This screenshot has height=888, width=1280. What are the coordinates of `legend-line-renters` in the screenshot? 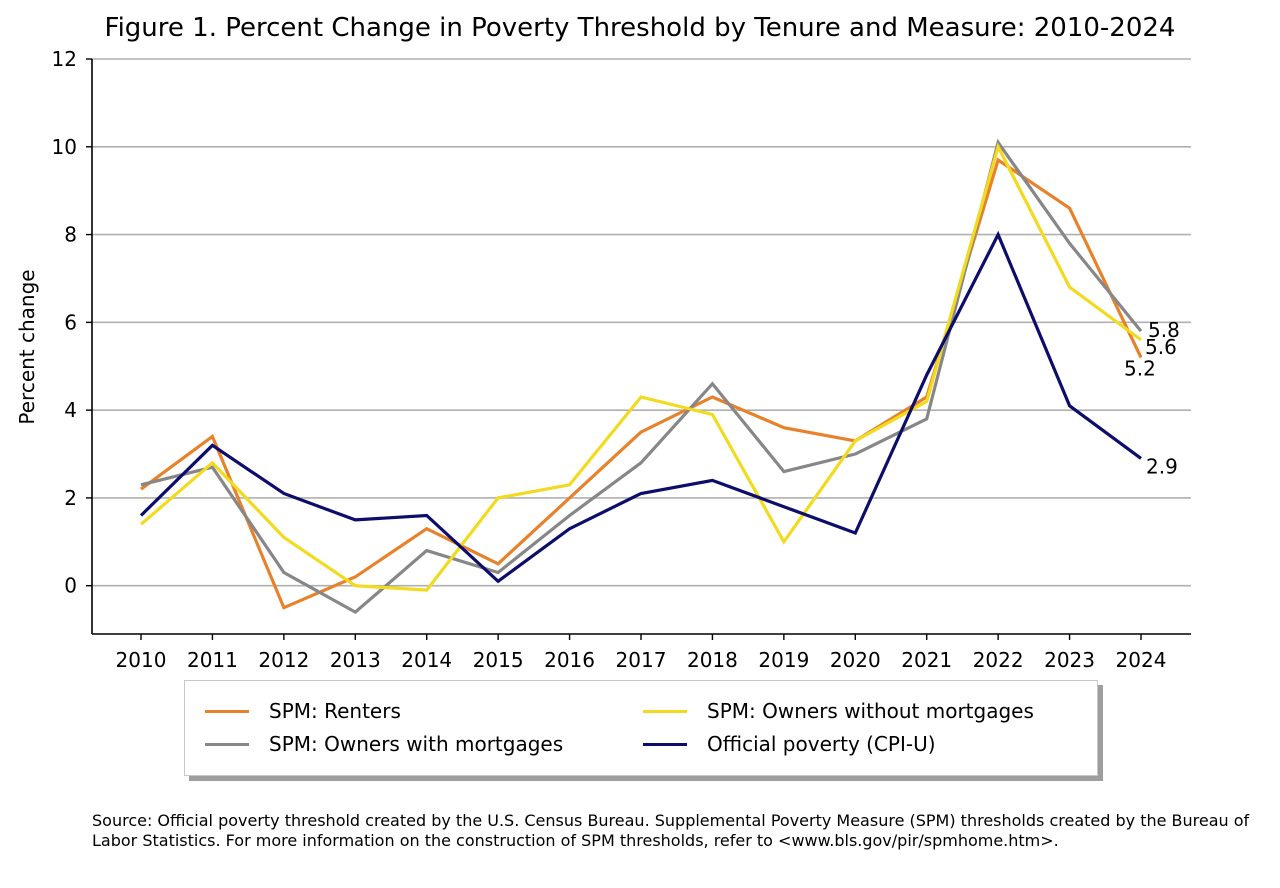 It's located at (227, 711).